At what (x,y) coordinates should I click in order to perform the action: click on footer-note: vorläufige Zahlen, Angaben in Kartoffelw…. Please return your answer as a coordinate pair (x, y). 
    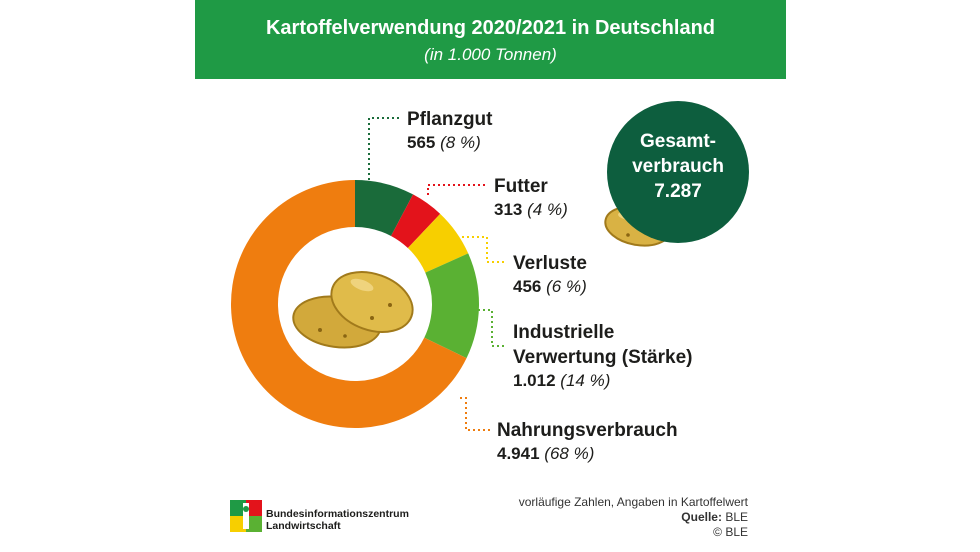
    Looking at the image, I should click on (633, 502).